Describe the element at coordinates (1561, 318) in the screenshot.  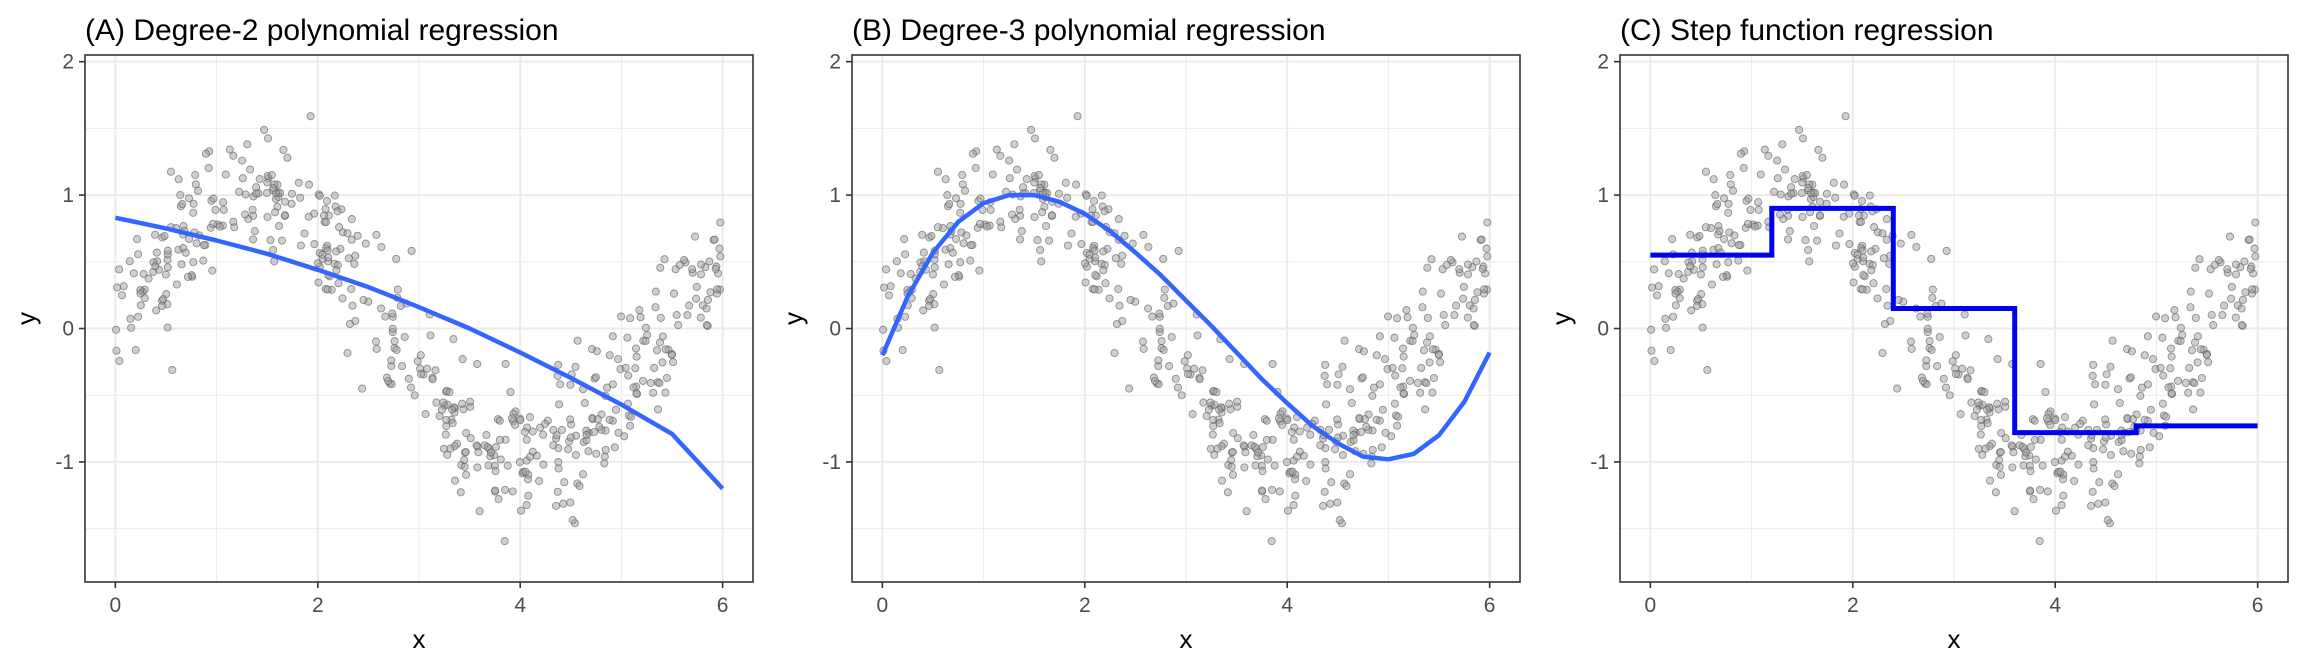
I see `y-axis-title: y` at that location.